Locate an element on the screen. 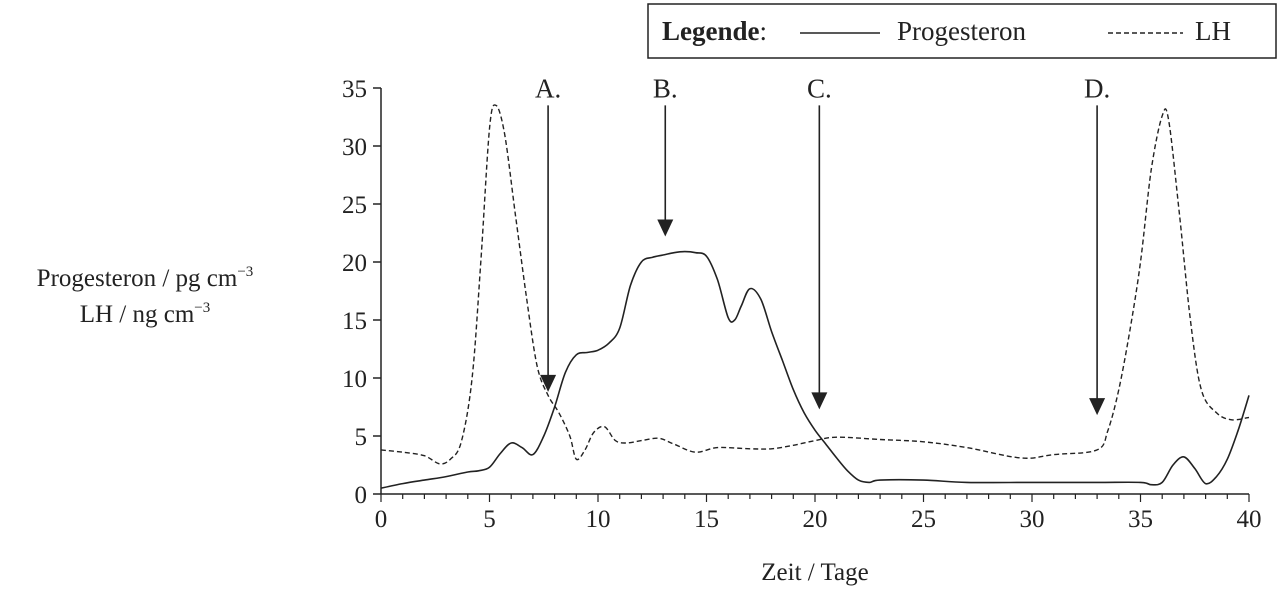  x-tick-label-10: 10 is located at coordinates (598, 519).